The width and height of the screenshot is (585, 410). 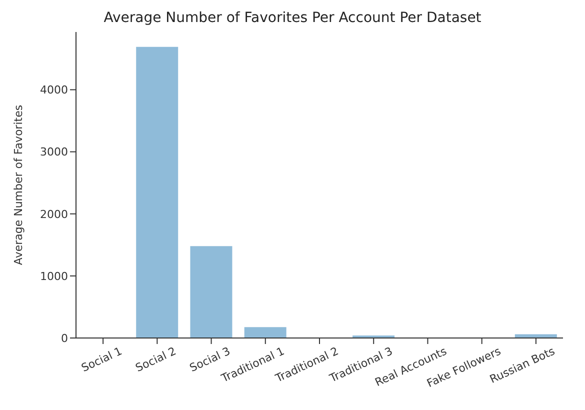 I want to click on chart-title: Average Number of Favorites Per Account Per Dataset, so click(x=292, y=18).